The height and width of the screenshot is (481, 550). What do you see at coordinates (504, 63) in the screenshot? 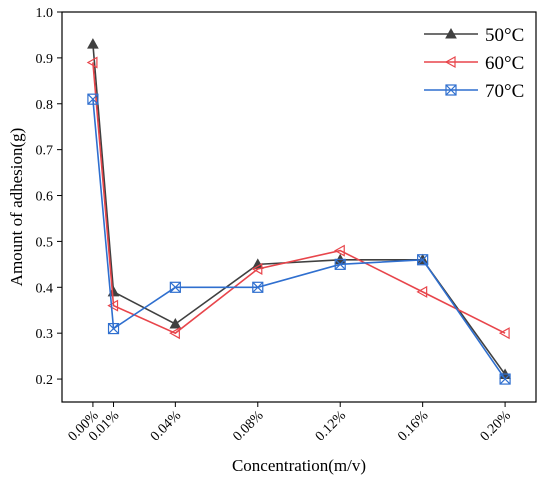
I see `legend-label: 60°C` at bounding box center [504, 63].